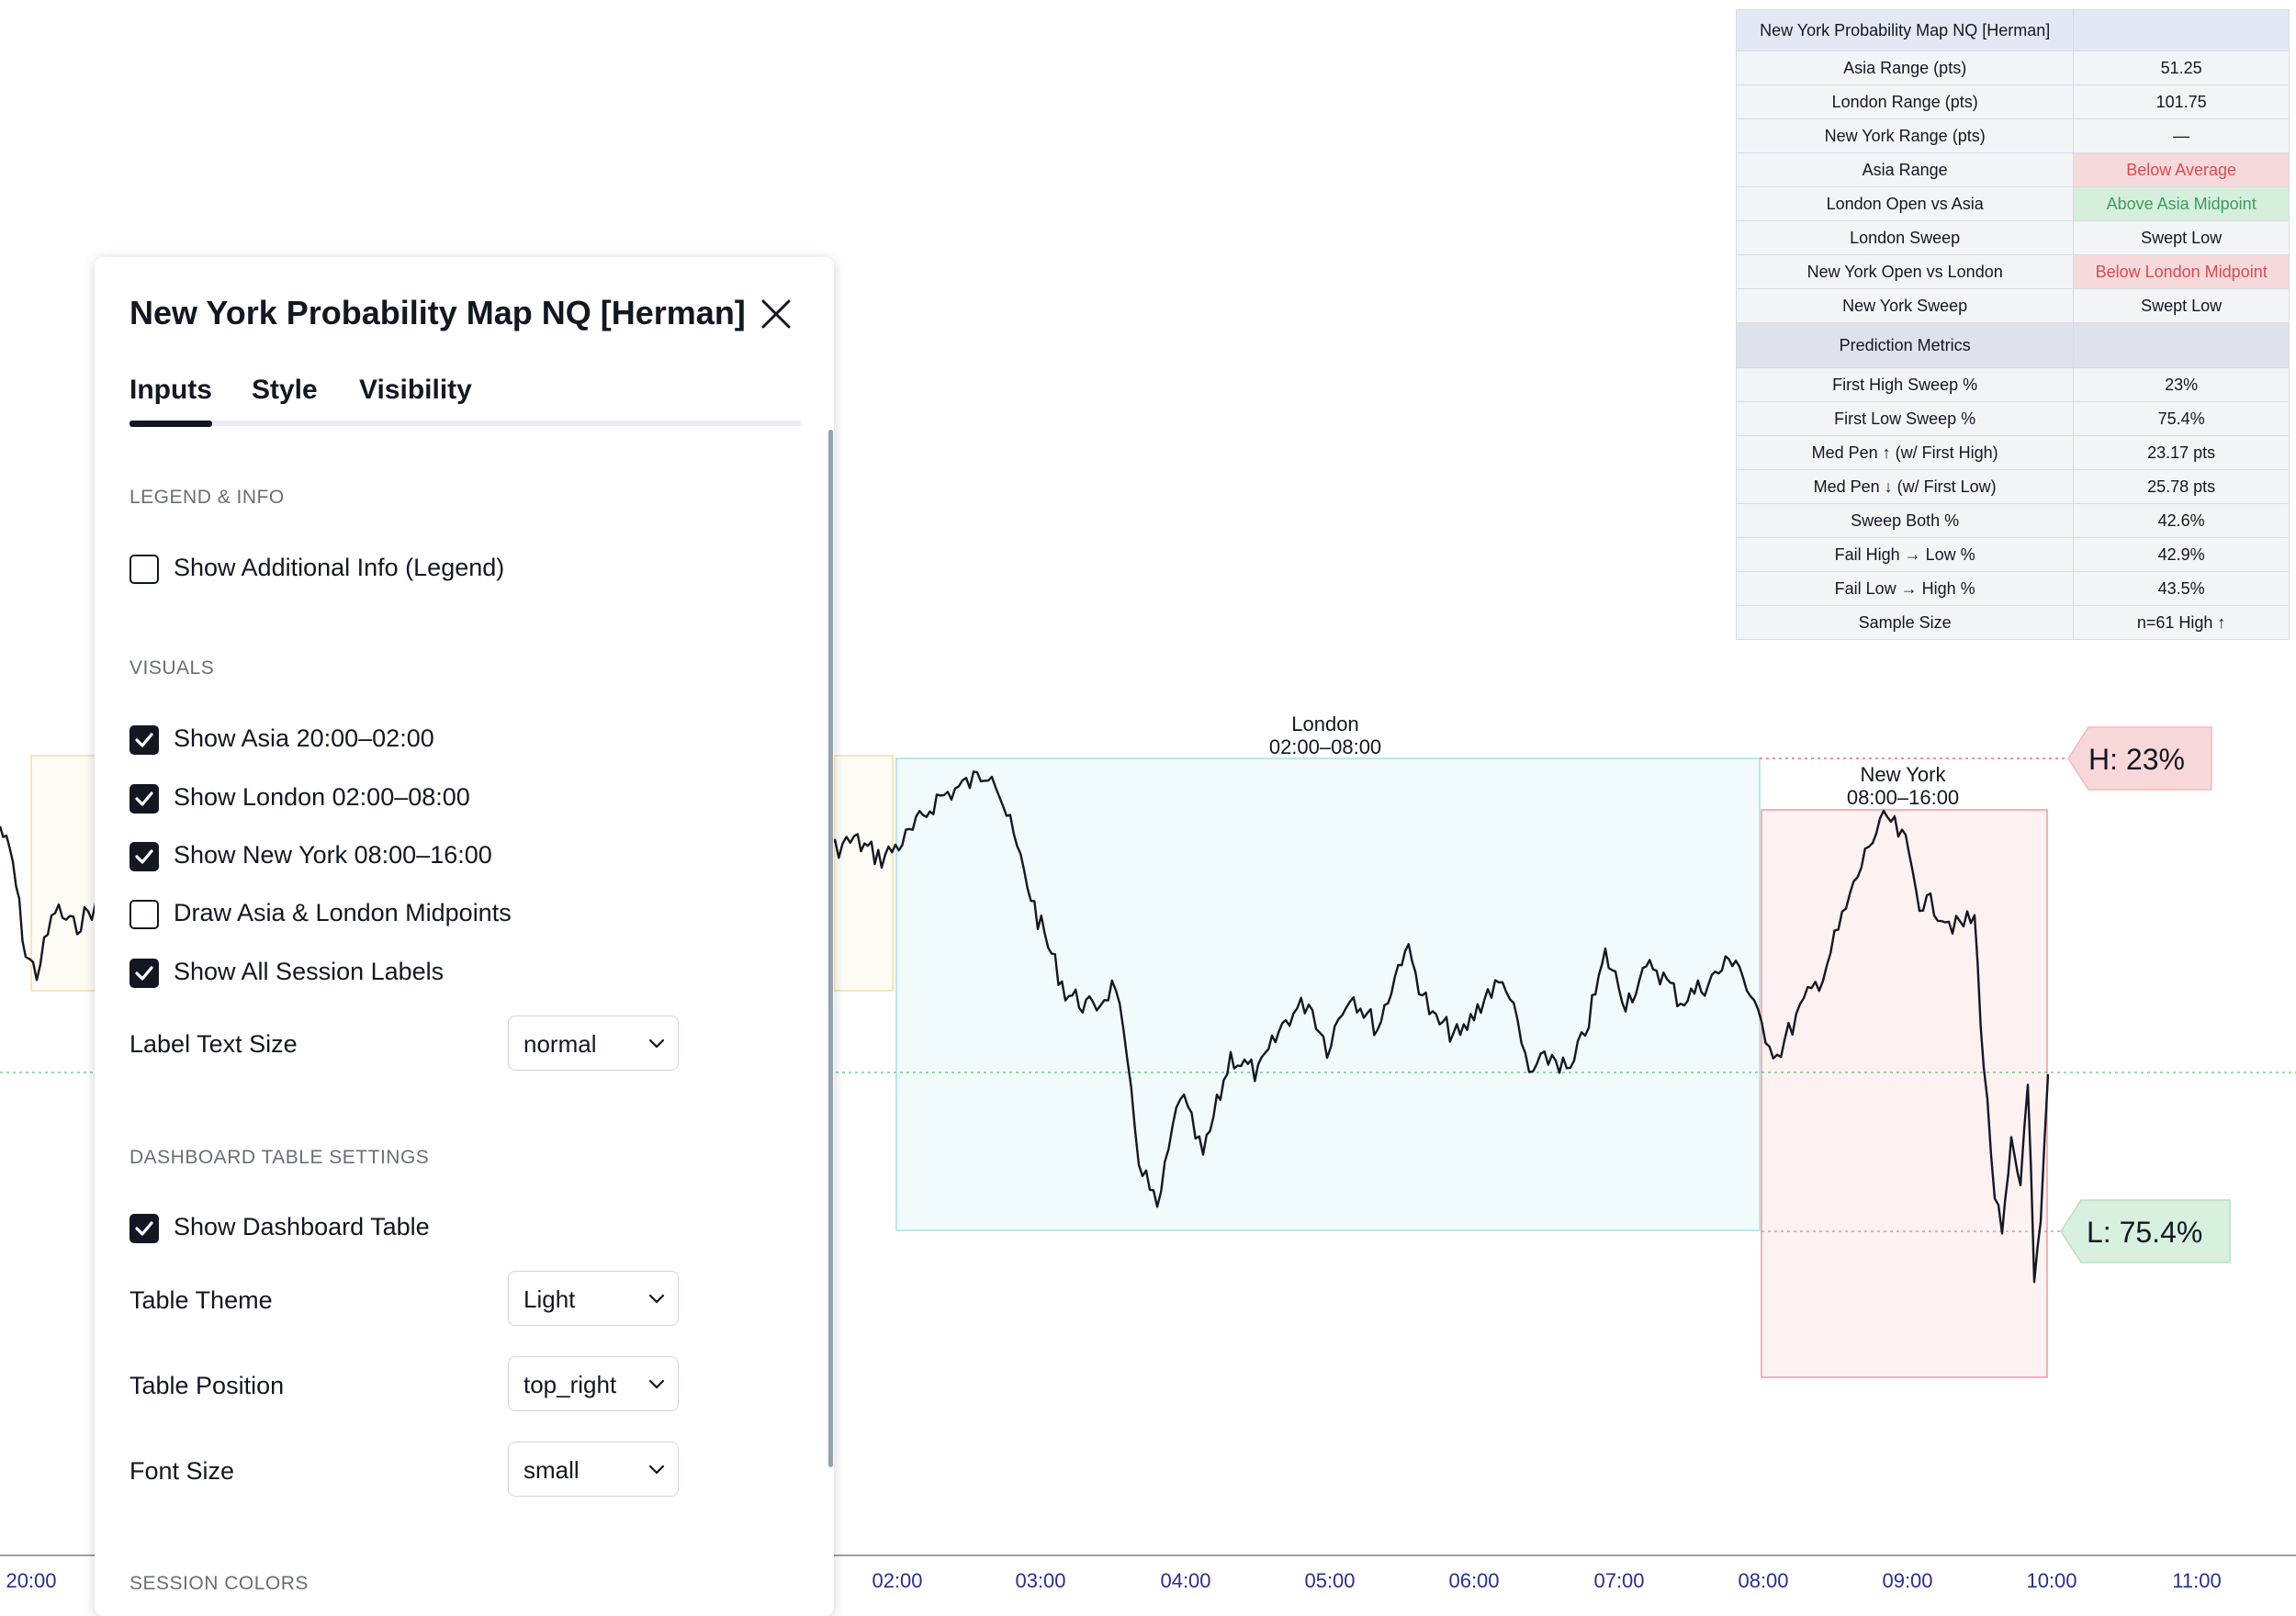 The image size is (2296, 1616). What do you see at coordinates (219, 1584) in the screenshot?
I see `section-session-colors: SESSION COLORS` at bounding box center [219, 1584].